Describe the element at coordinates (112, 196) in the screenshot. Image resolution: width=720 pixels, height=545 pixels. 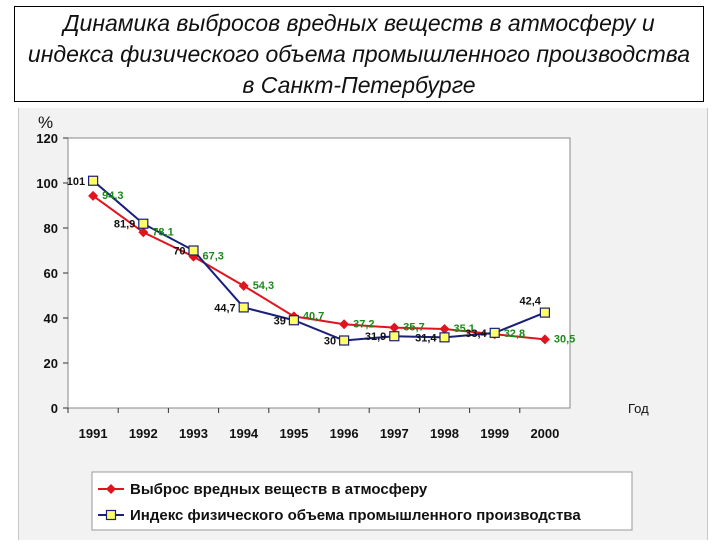
I see `data-label: 94,3` at that location.